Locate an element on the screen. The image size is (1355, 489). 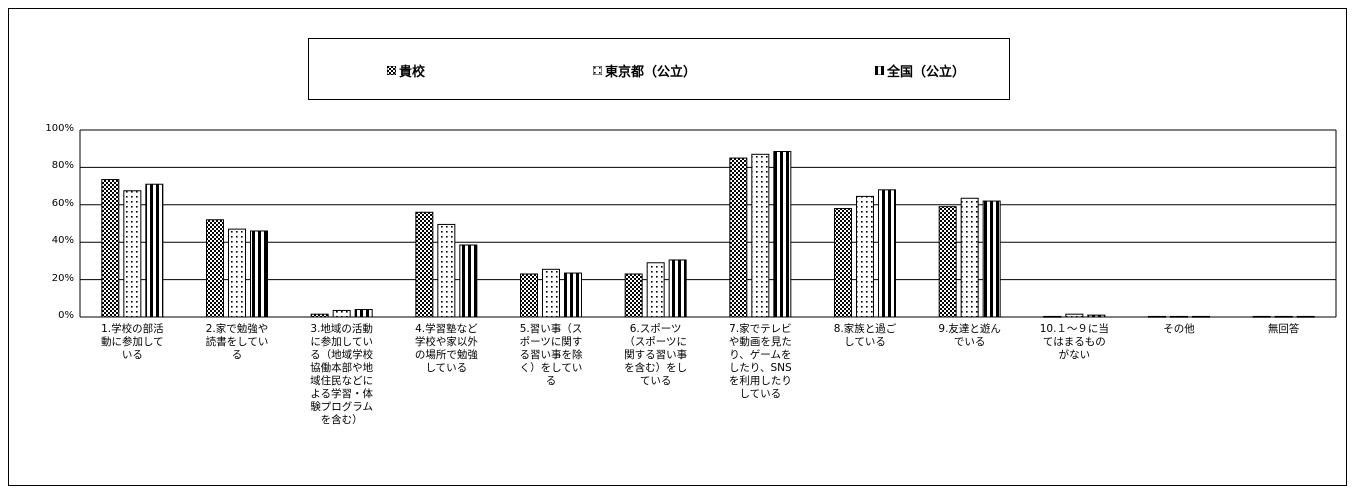
legend-item-tokyo: 東京都（公立） is located at coordinates (644, 70).